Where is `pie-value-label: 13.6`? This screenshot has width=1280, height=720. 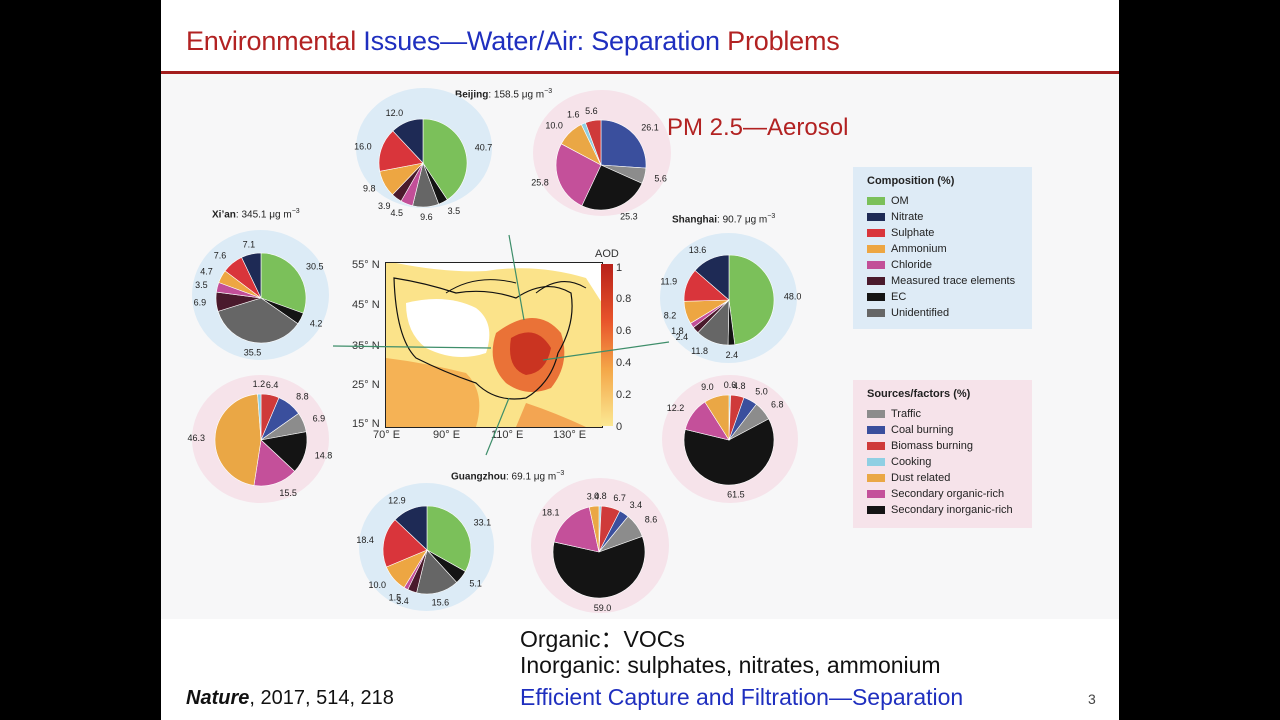 pie-value-label: 13.6 is located at coordinates (698, 250).